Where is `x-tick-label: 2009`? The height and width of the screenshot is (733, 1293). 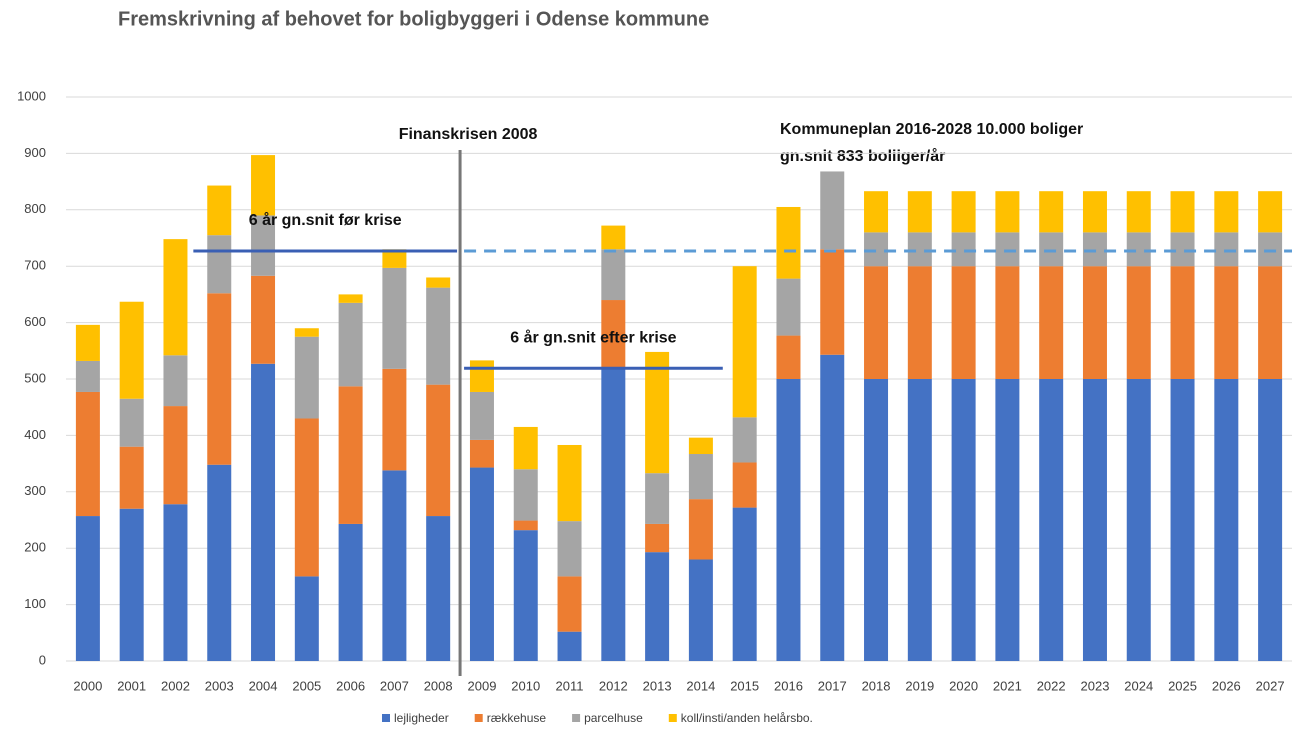 x-tick-label: 2009 is located at coordinates (482, 685).